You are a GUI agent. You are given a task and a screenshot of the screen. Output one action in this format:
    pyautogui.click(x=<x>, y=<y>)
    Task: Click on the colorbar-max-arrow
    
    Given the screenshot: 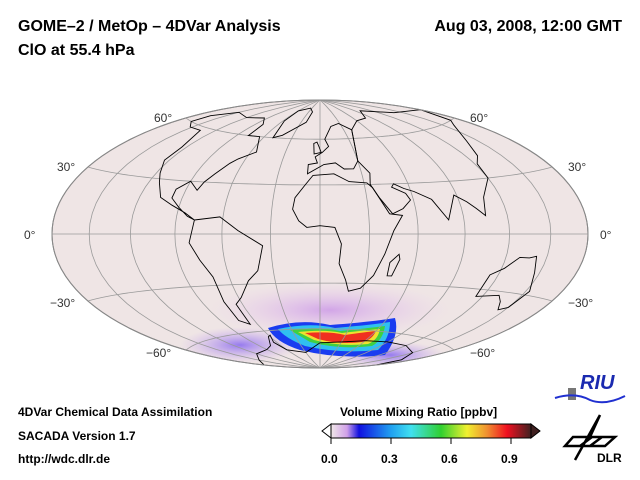 What is the action you would take?
    pyautogui.click(x=535, y=431)
    